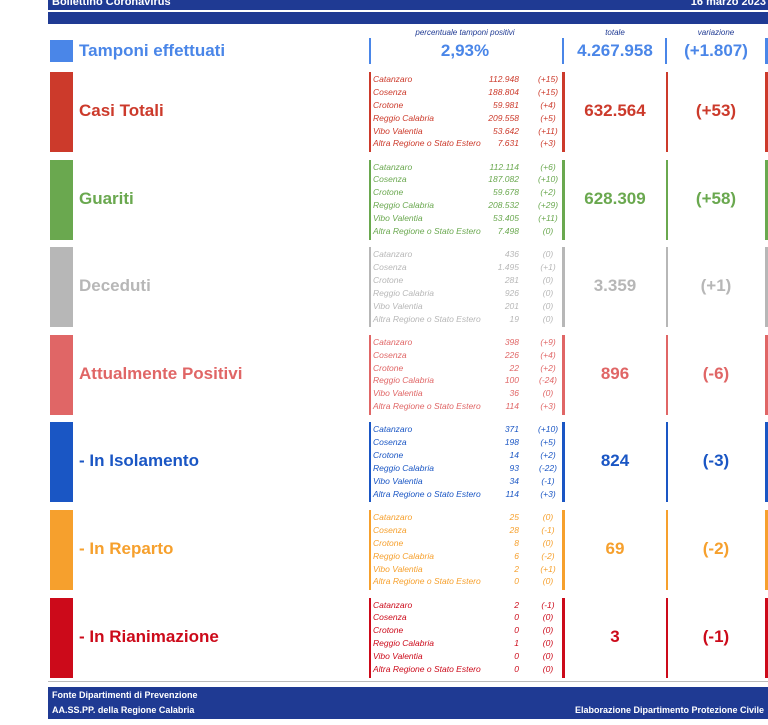 The image size is (768, 725). What do you see at coordinates (408, 18) in the screenshot?
I see `header-subbar` at bounding box center [408, 18].